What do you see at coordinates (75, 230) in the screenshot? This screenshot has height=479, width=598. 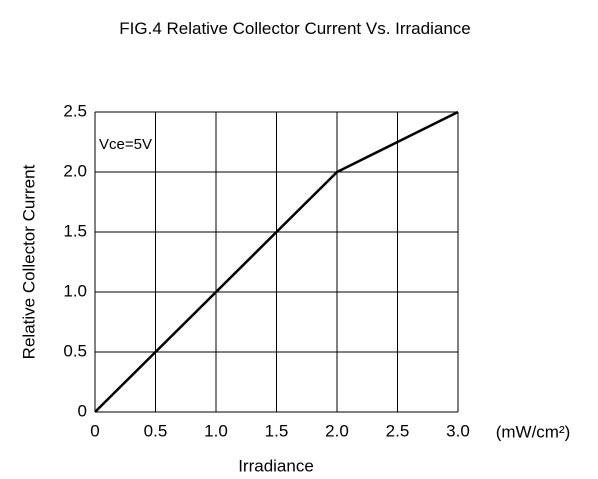 I see `y-tick-label: 1.5` at bounding box center [75, 230].